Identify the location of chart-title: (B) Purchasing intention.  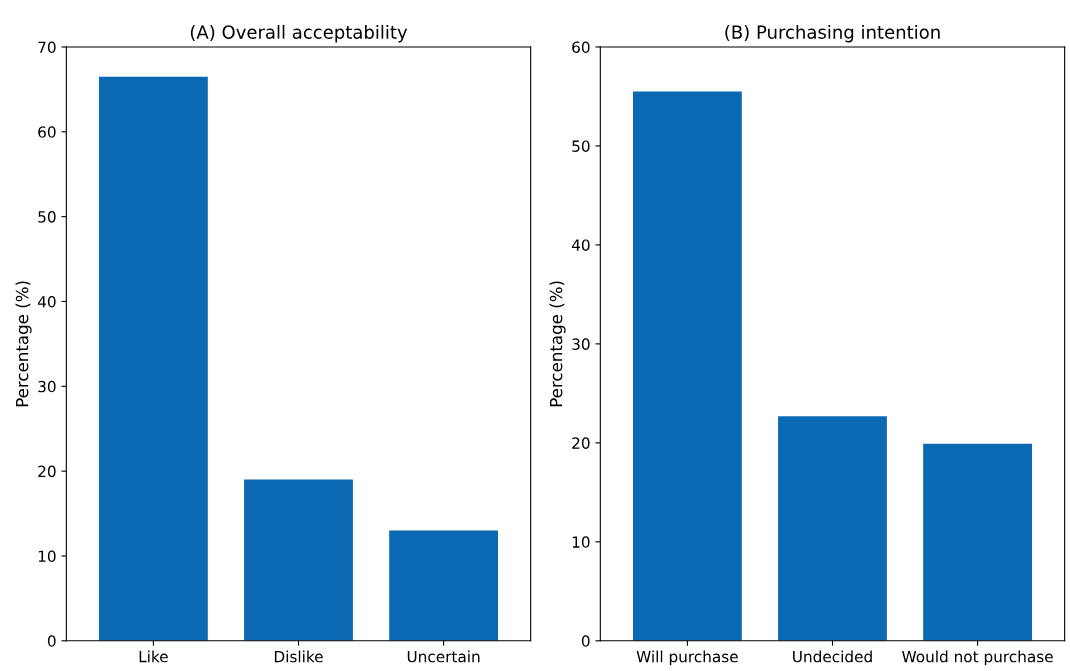
(832, 33).